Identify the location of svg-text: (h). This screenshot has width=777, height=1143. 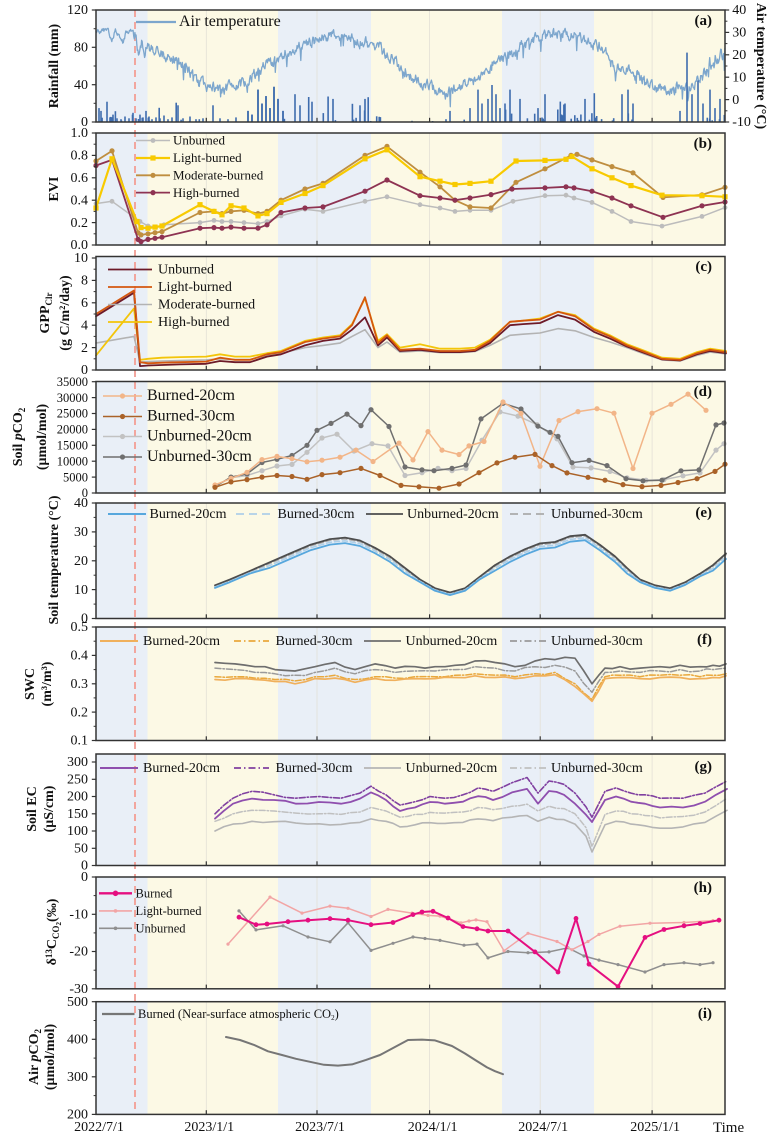
(703, 888).